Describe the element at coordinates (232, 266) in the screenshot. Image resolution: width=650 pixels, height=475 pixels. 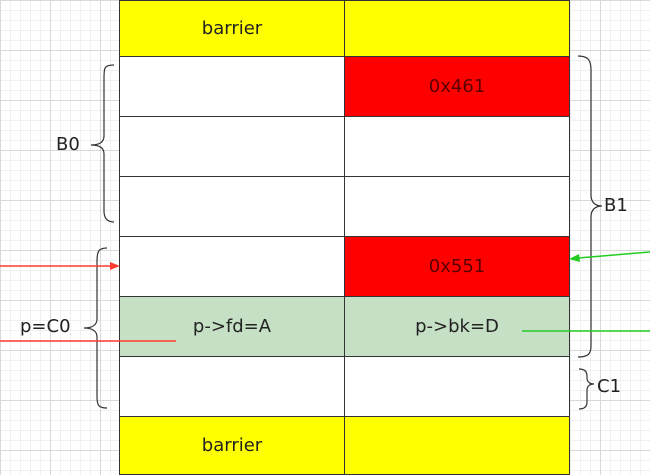
I see `memory-cell-r4-left` at that location.